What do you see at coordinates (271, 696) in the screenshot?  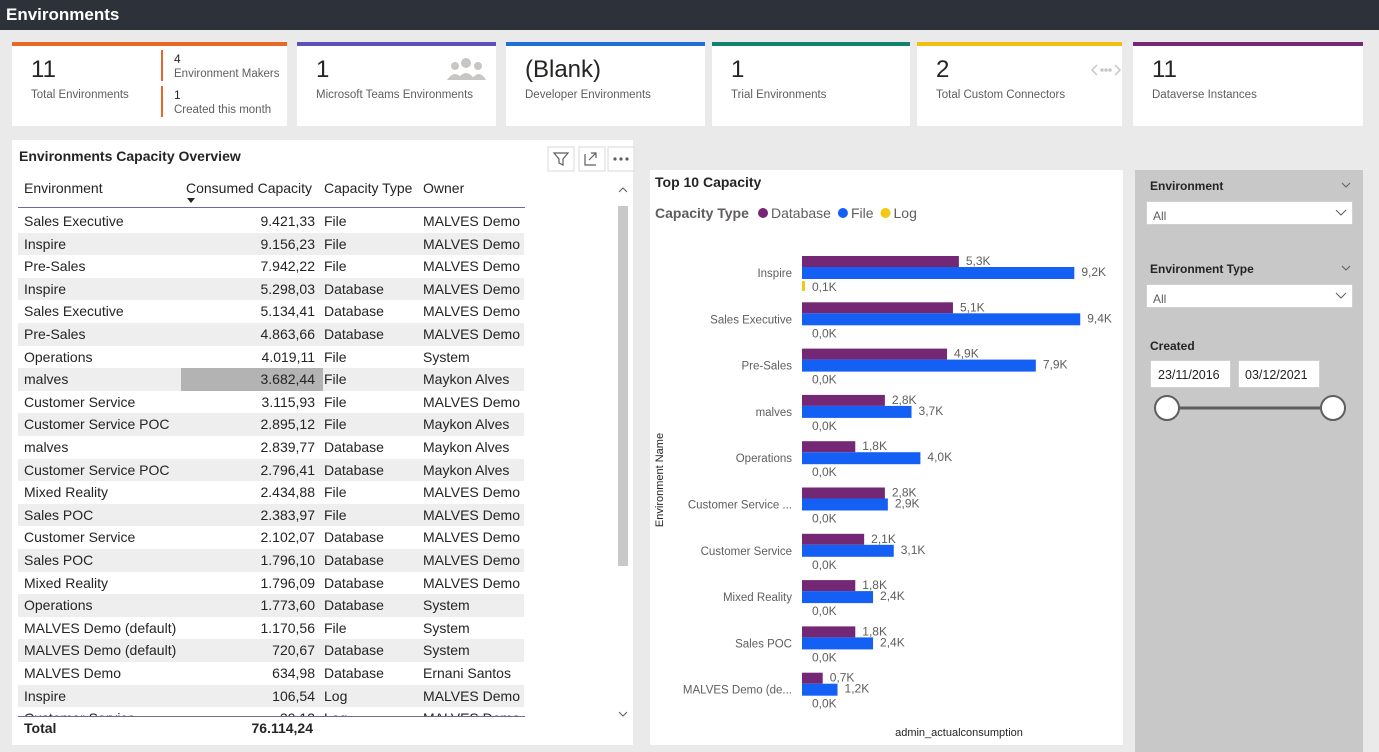 I see `table-row: Inspire 106,54 Log MALVES Demo` at bounding box center [271, 696].